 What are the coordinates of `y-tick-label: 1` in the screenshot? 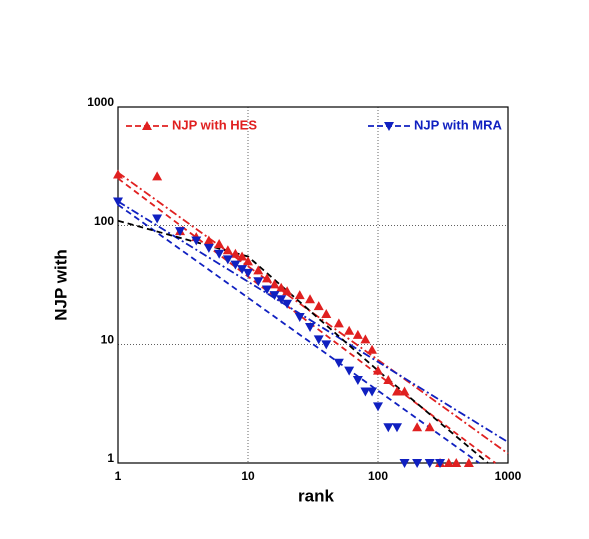 It's located at (110, 458).